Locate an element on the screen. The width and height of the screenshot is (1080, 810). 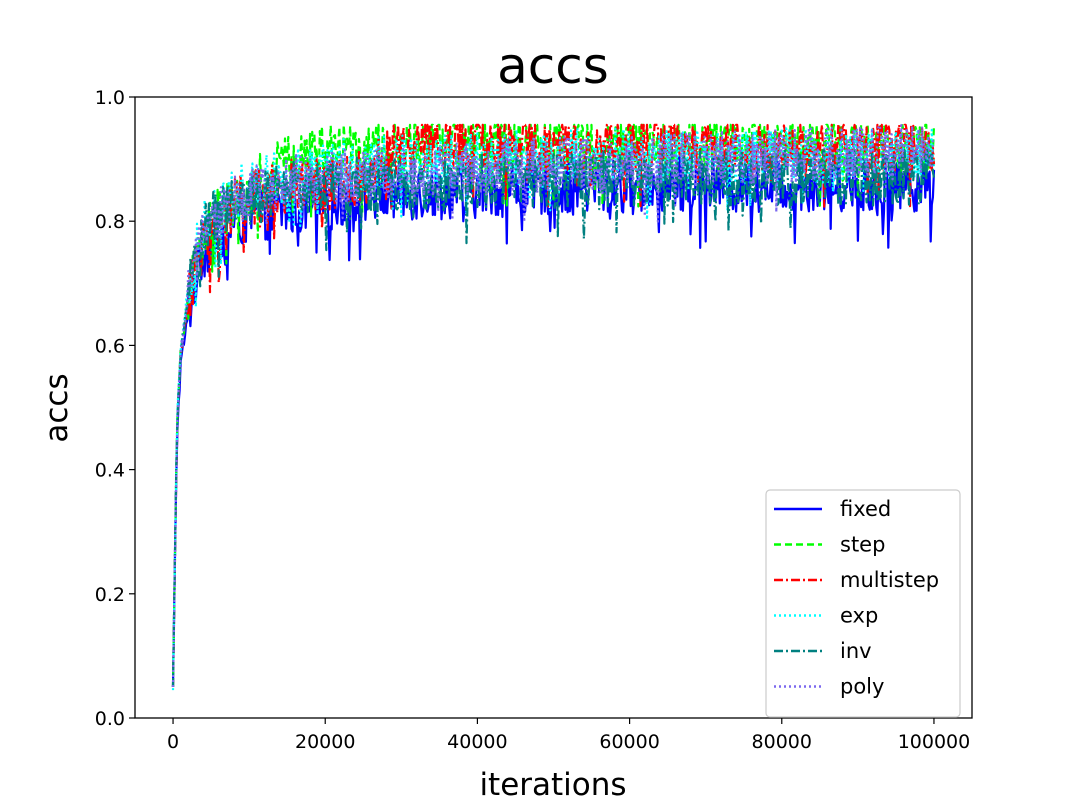
x-tick-label: 0 is located at coordinates (173, 742).